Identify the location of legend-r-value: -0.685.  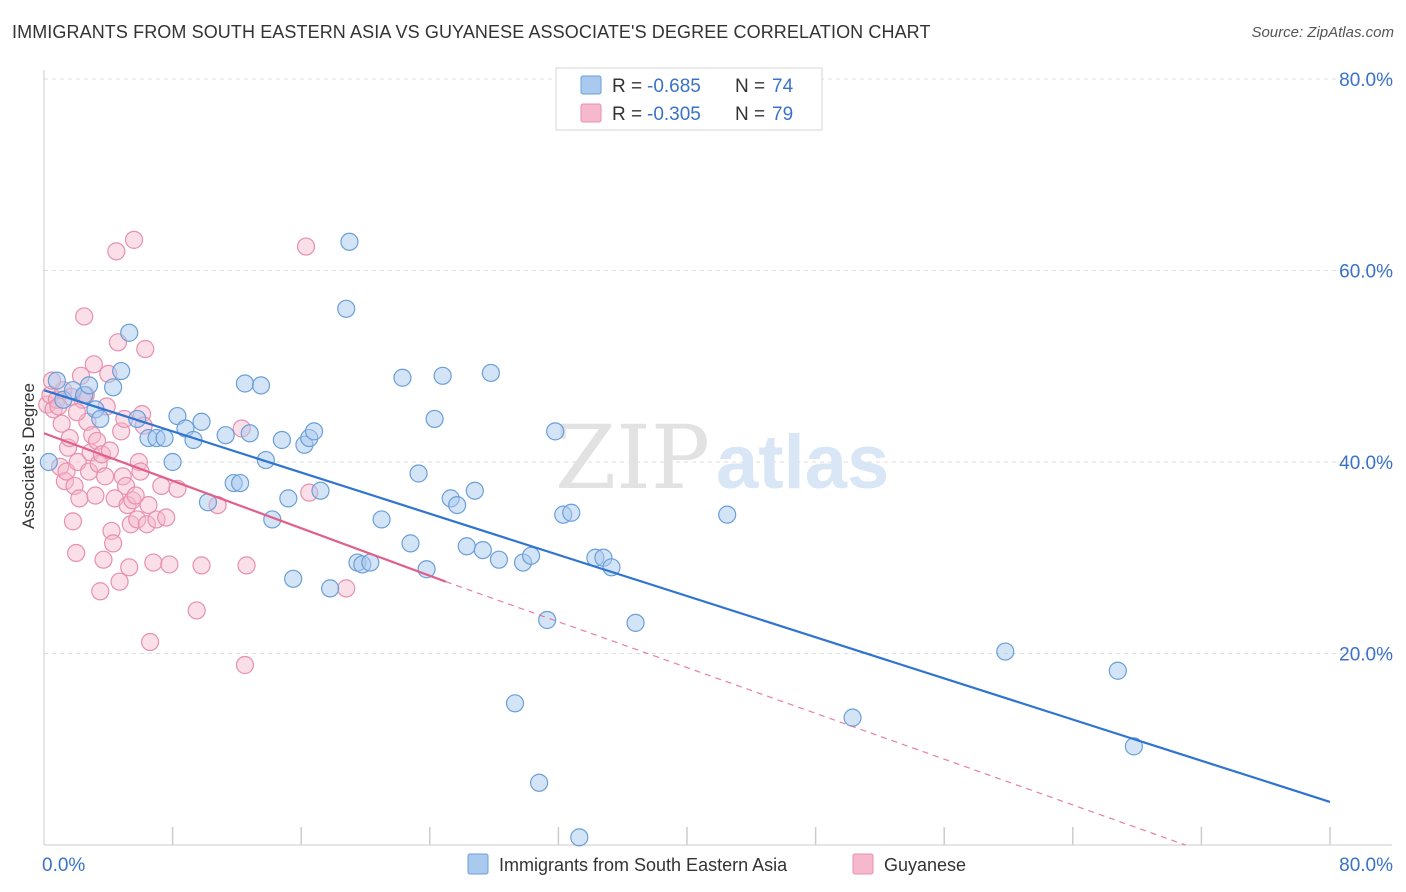
(674, 86).